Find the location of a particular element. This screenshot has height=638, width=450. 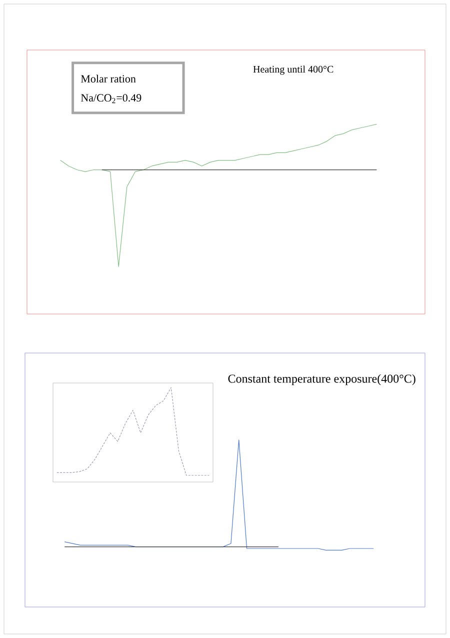

text: Molar ration is located at coordinates (108, 78).